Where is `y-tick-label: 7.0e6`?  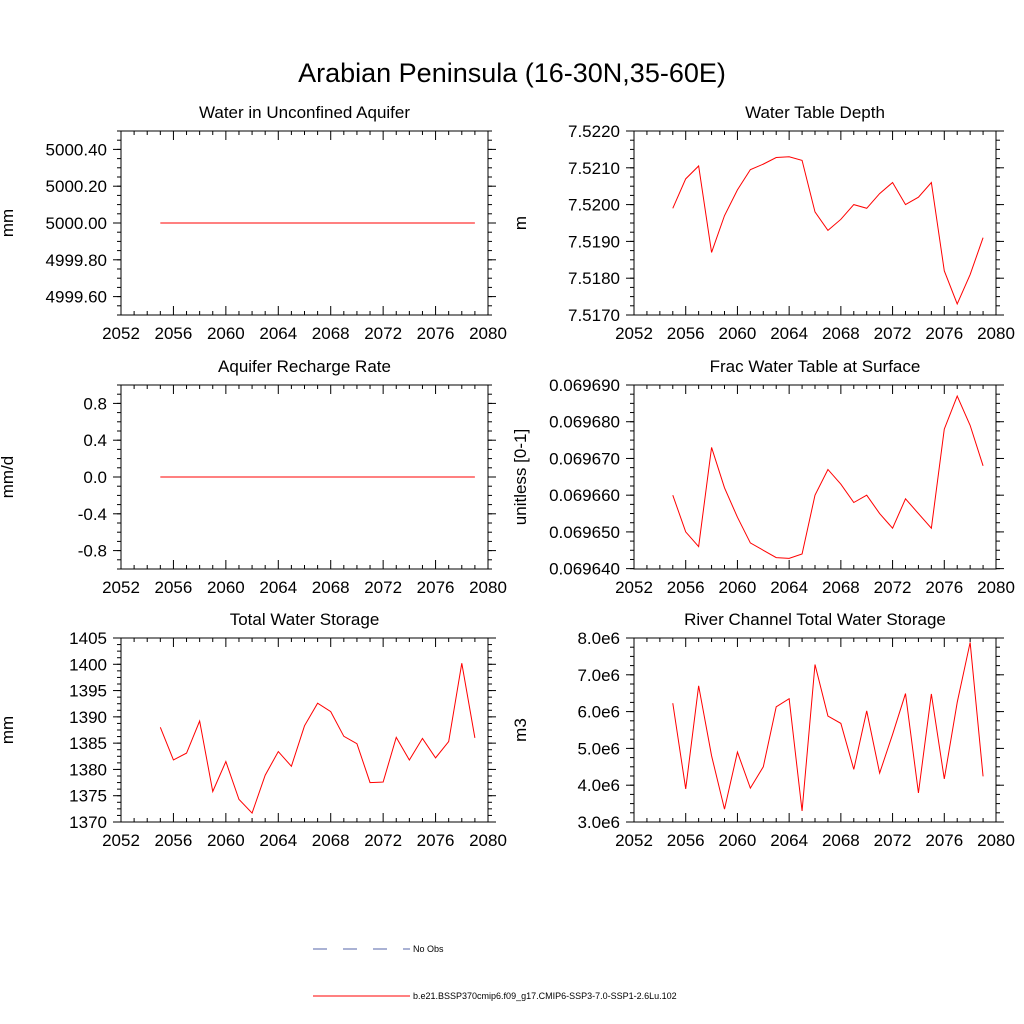
y-tick-label: 7.0e6 is located at coordinates (598, 675).